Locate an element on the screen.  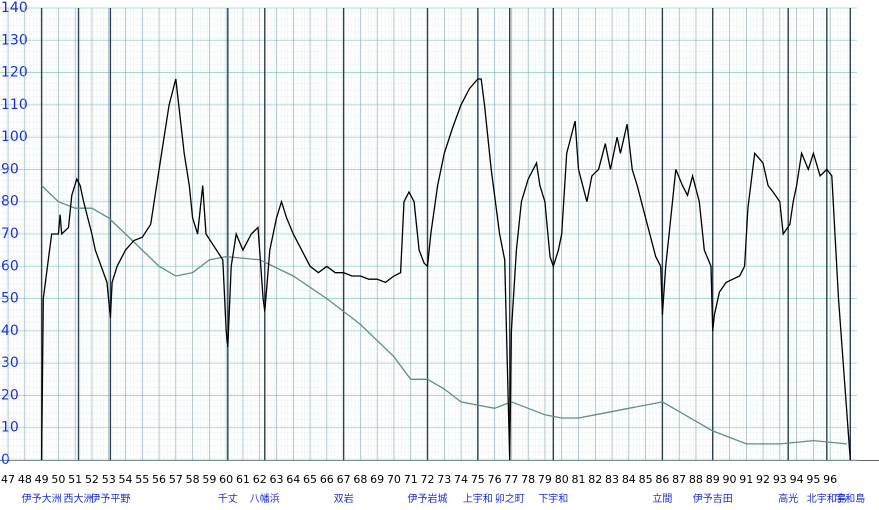
x-tick-label: 72 is located at coordinates (427, 479).